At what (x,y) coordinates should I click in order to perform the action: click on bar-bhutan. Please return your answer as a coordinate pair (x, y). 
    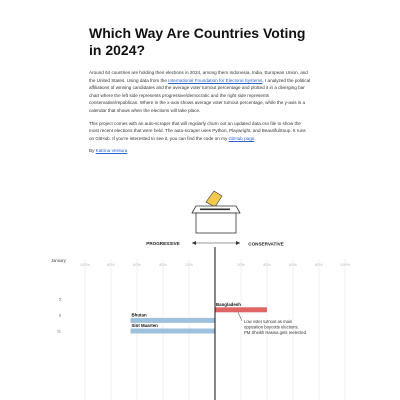
    Looking at the image, I should click on (173, 320).